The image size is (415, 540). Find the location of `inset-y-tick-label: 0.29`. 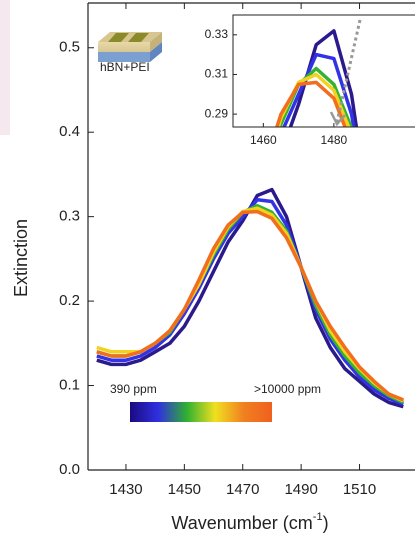

inset-y-tick-label: 0.29 is located at coordinates (217, 113).